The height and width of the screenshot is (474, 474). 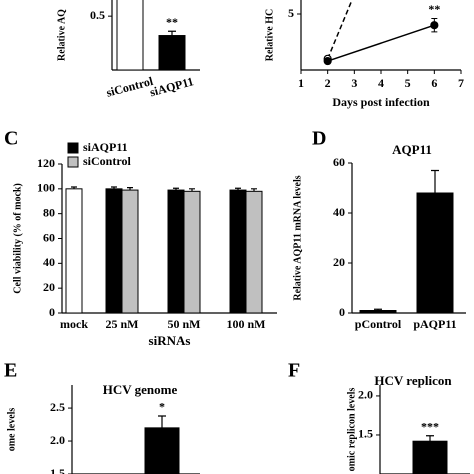 What do you see at coordinates (49, 212) in the screenshot?
I see `y-tick-label: 80` at bounding box center [49, 212].